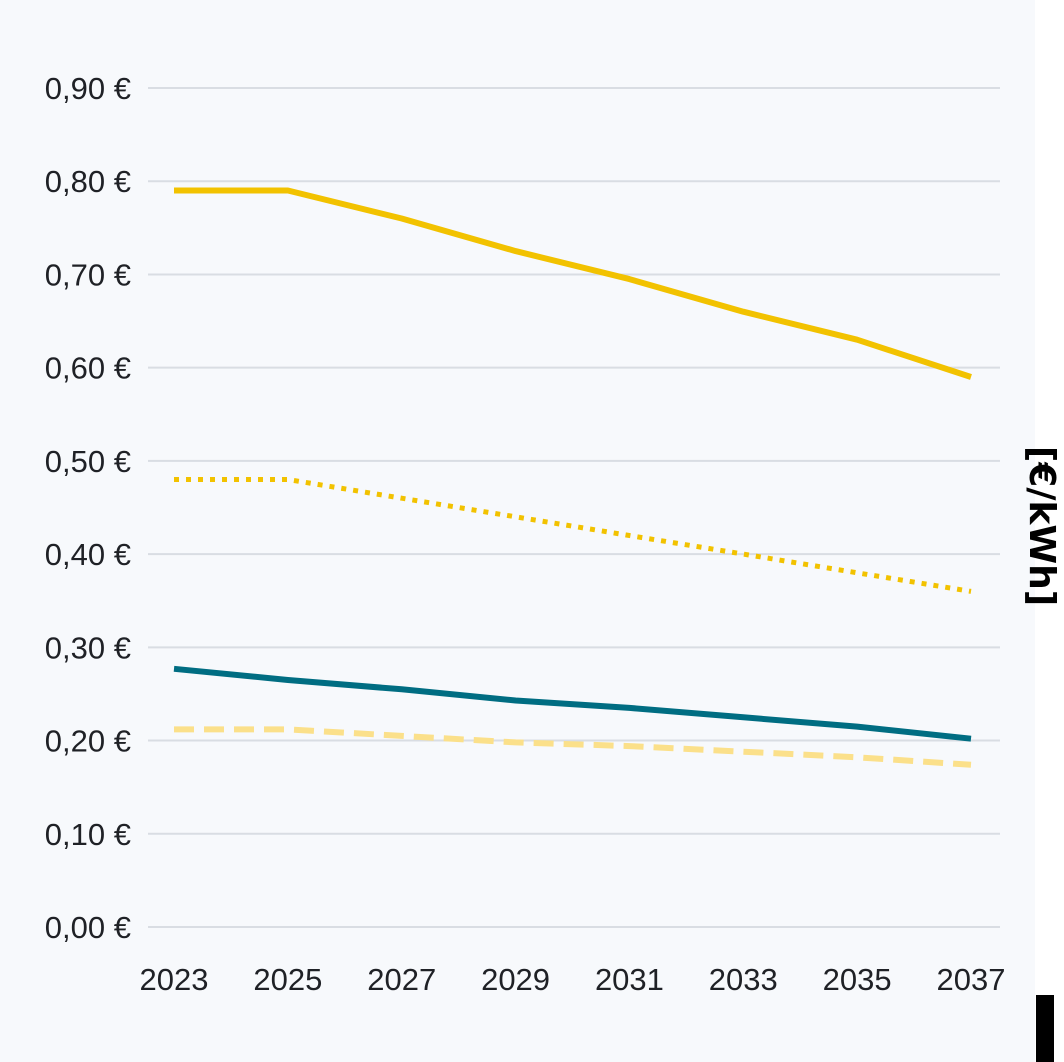 The height and width of the screenshot is (1062, 1064). I want to click on y-axis-unit-label: [€/kWh], so click(1041, 526).